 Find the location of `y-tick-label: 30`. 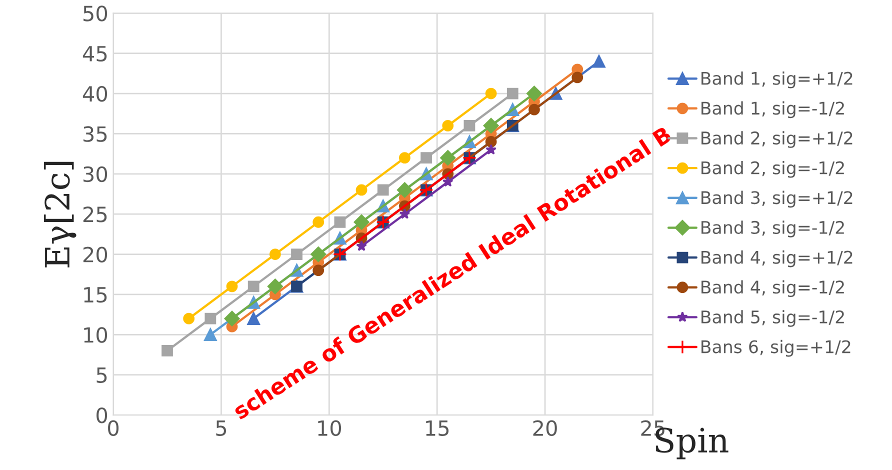

y-tick-label: 30 is located at coordinates (96, 174).